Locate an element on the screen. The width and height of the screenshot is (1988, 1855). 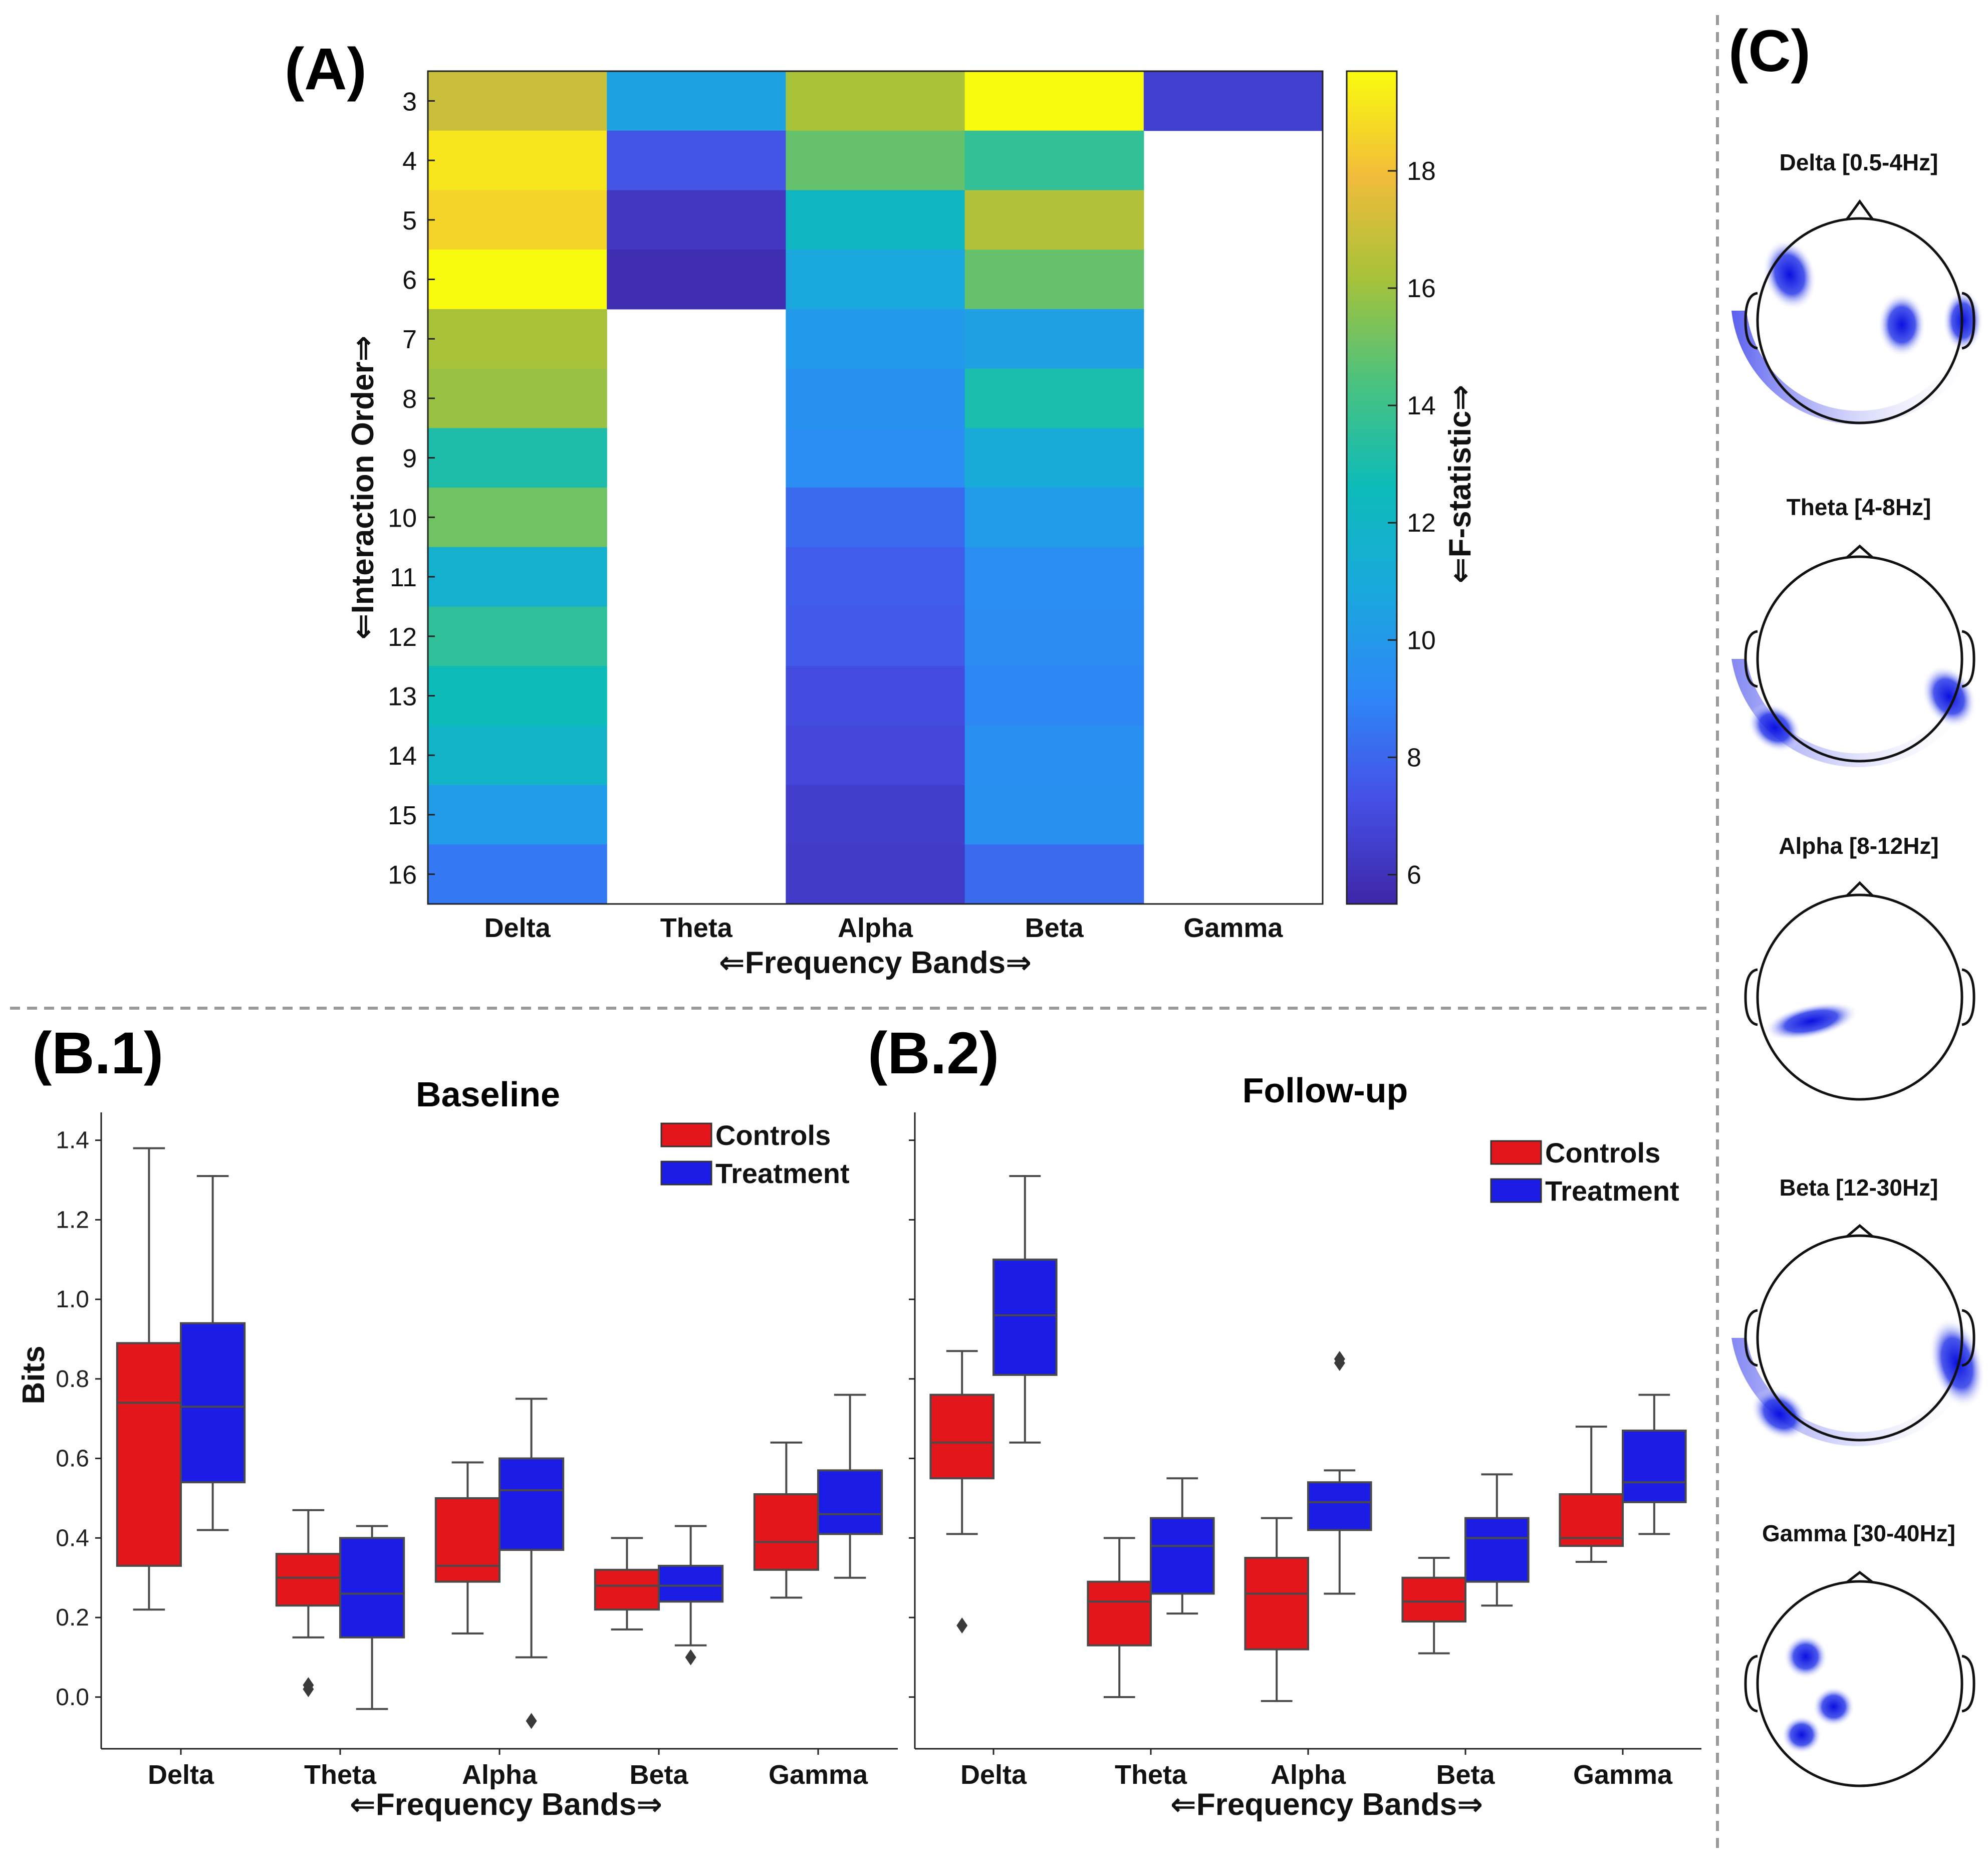
box-controls-theta is located at coordinates (308, 1603).